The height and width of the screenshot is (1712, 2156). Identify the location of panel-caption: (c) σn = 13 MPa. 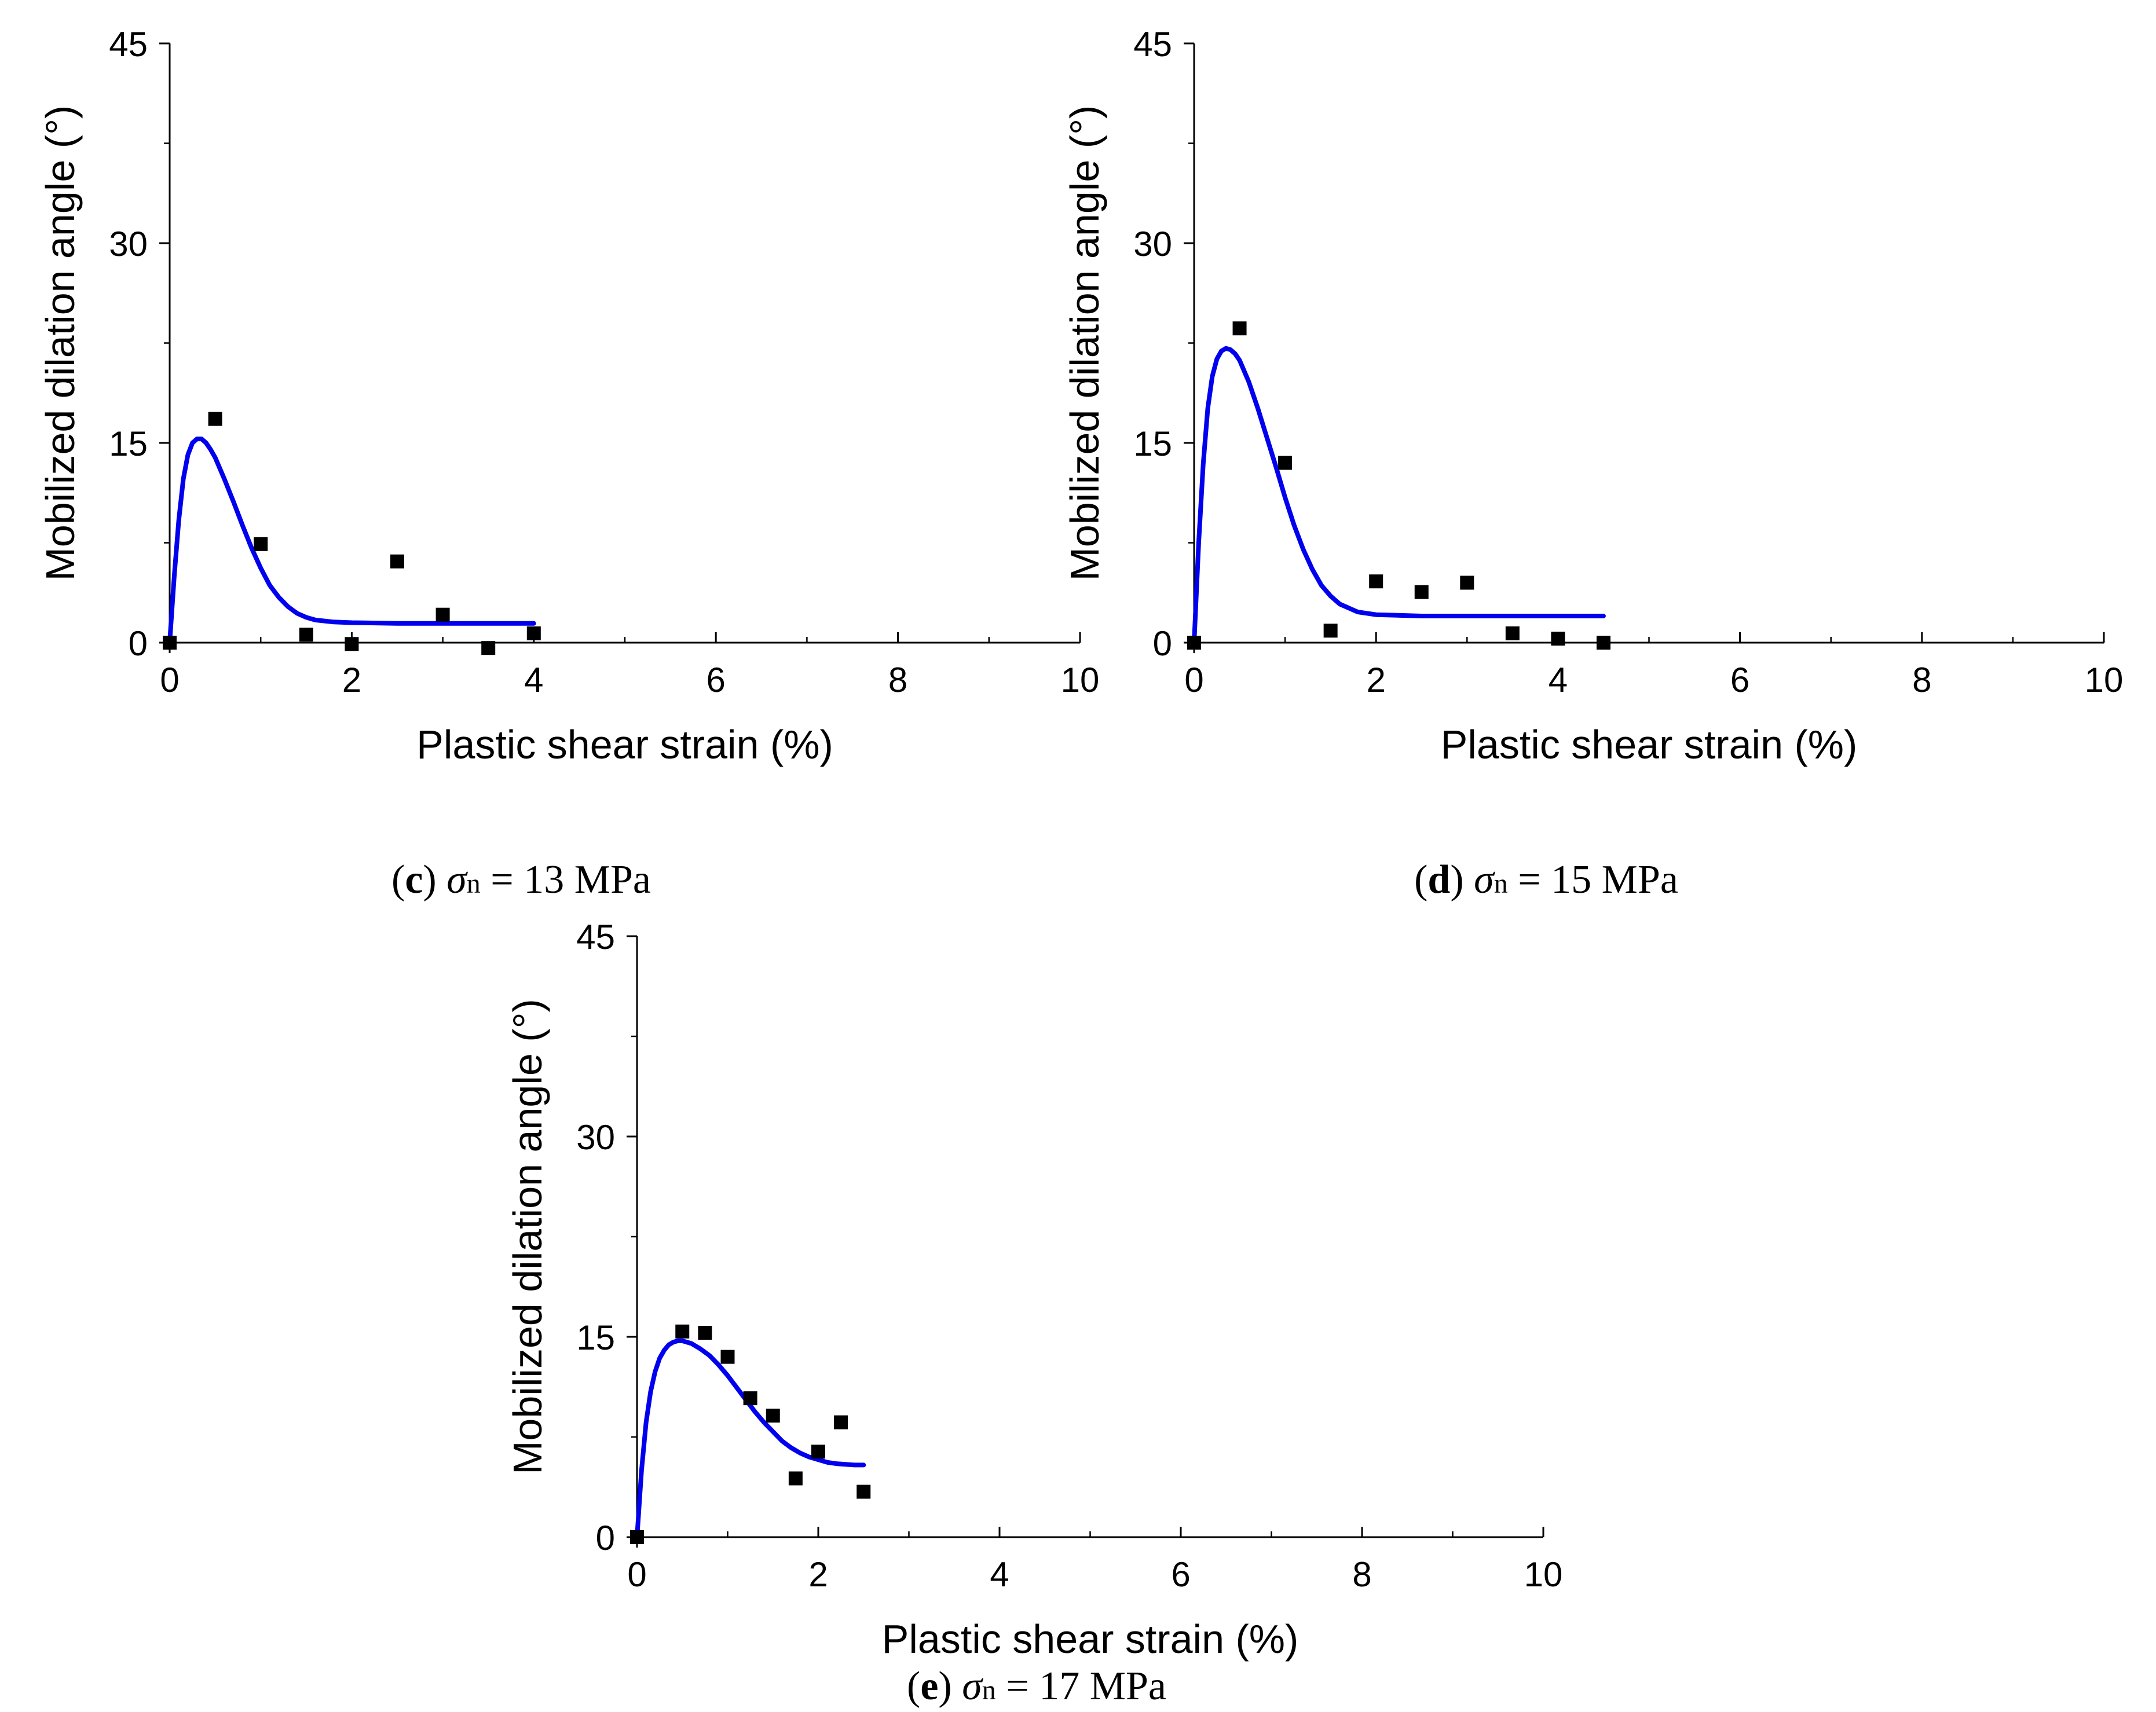
(521, 879).